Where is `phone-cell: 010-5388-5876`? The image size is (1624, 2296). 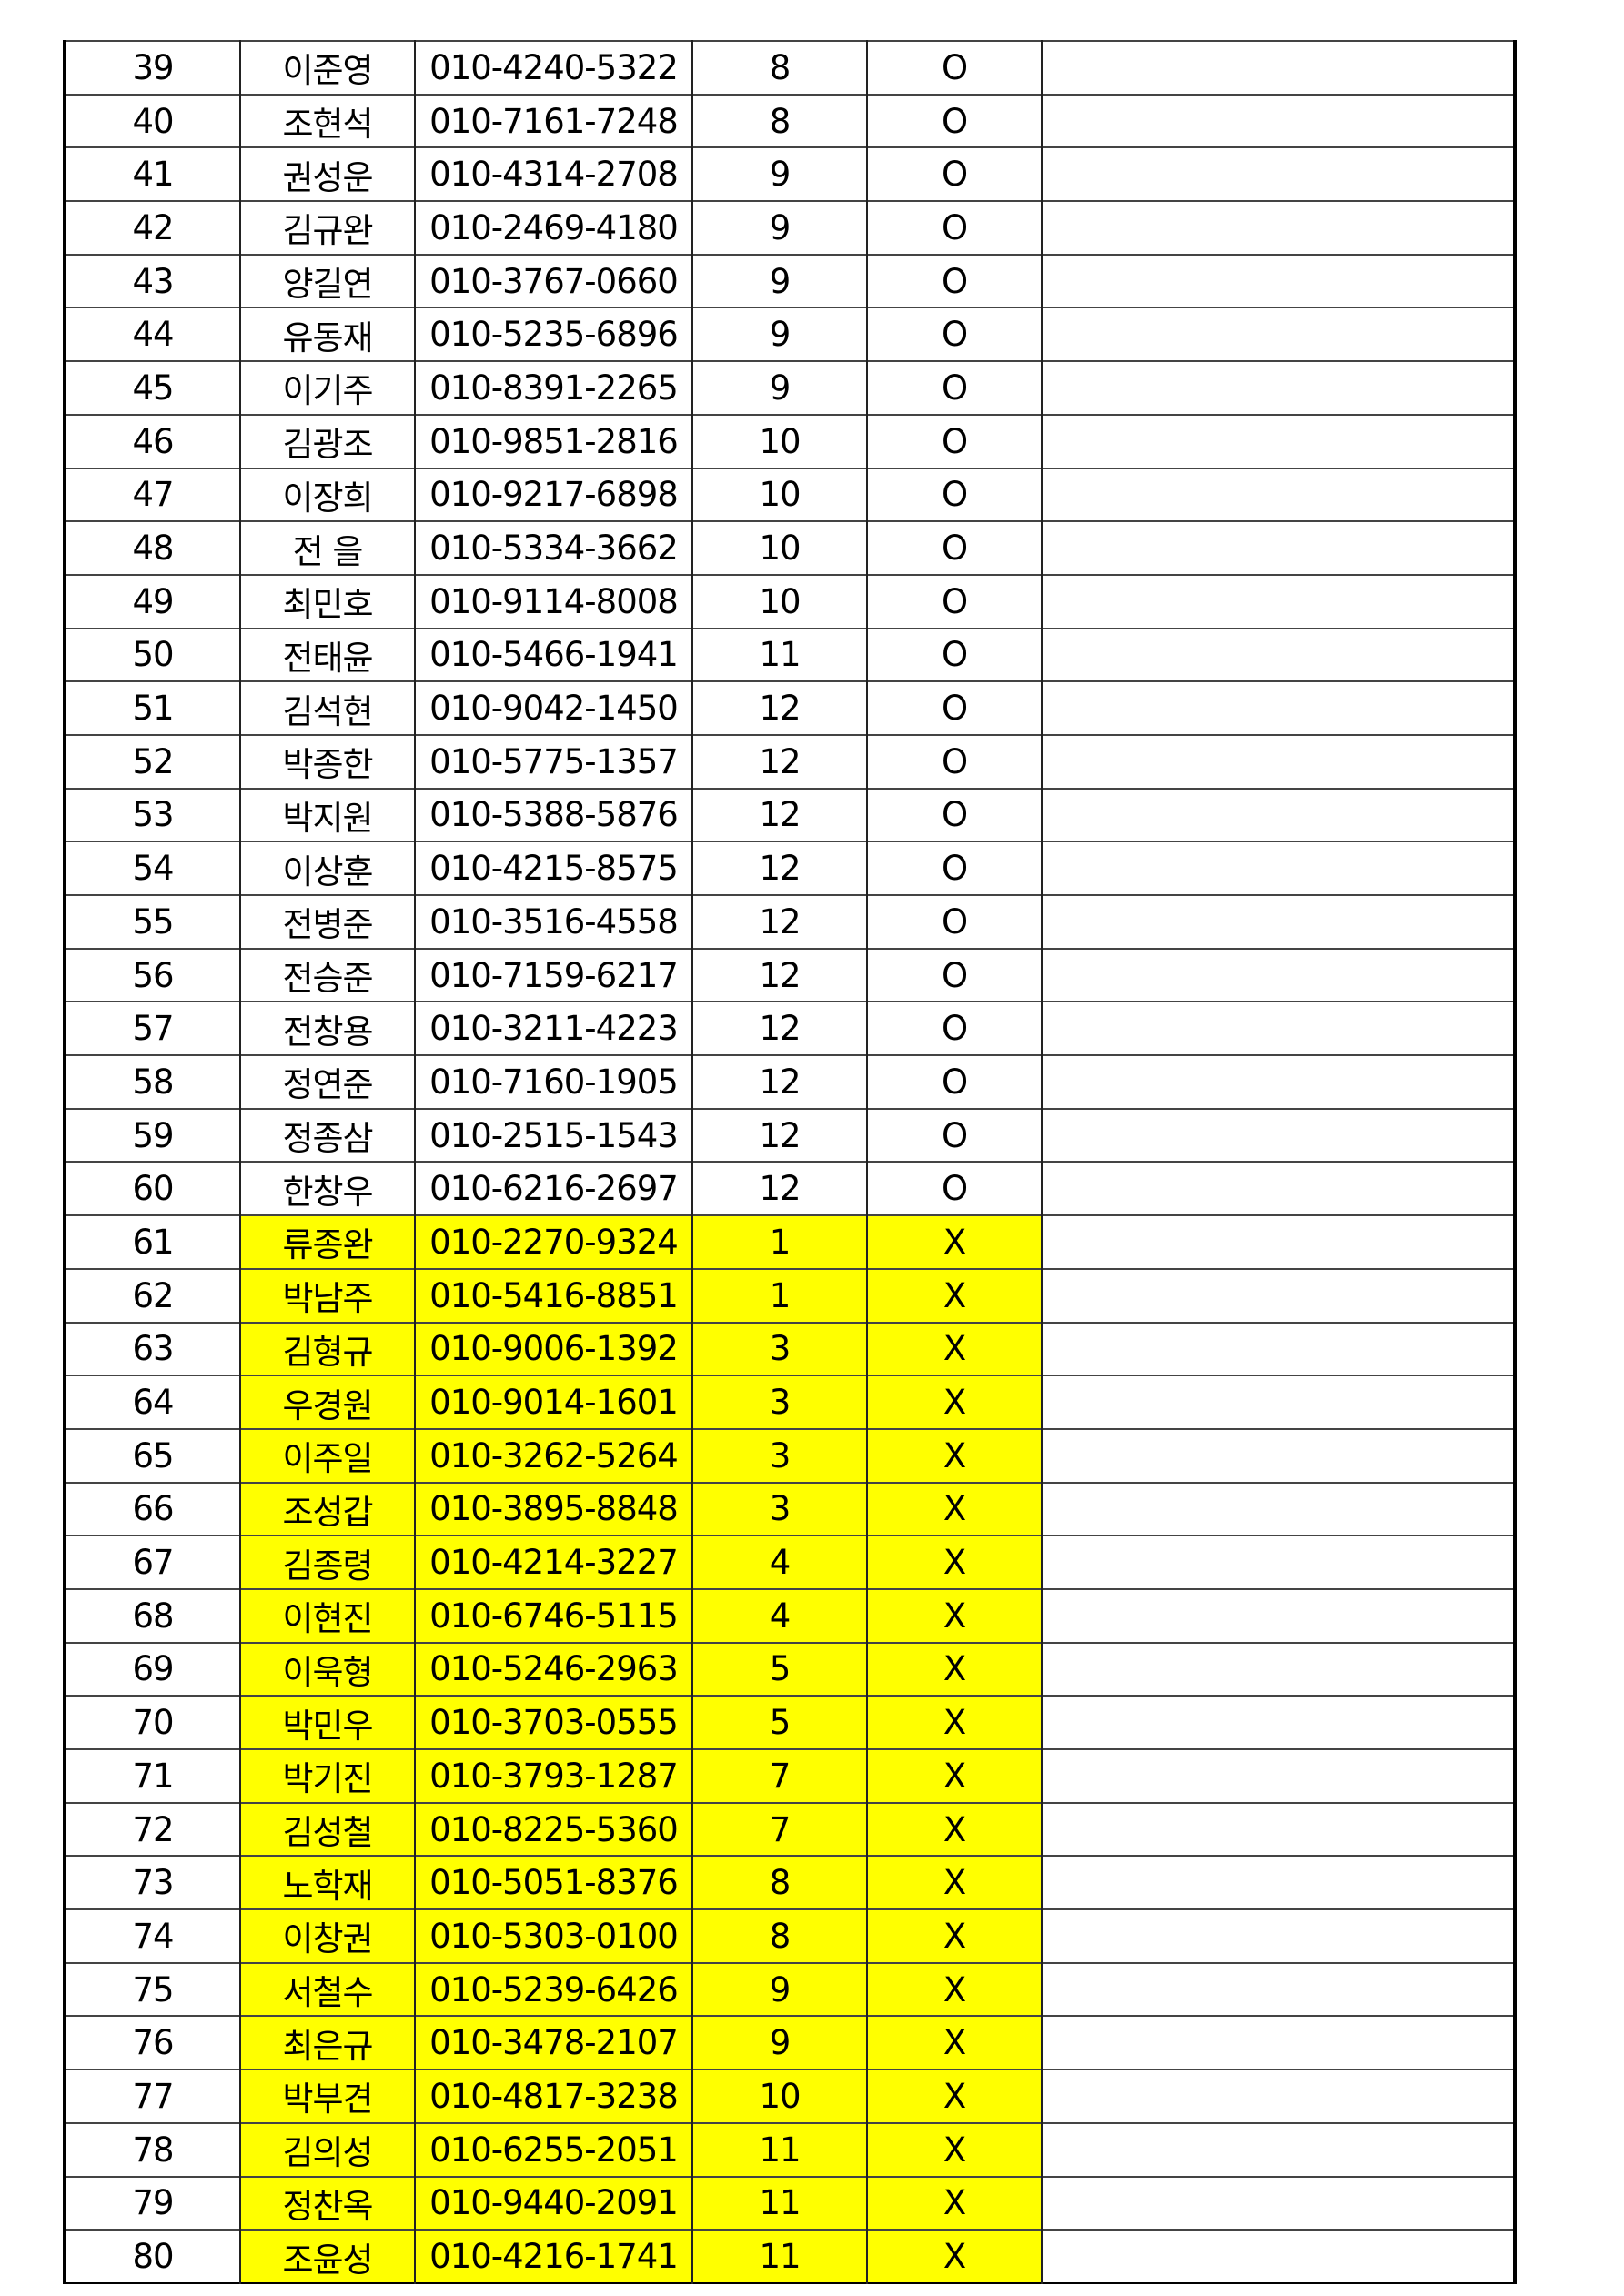 phone-cell: 010-5388-5876 is located at coordinates (553, 814).